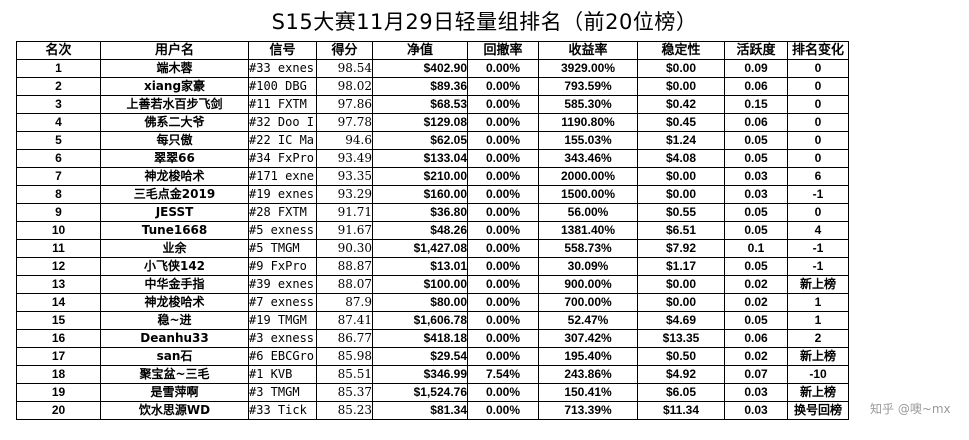 Image resolution: width=969 pixels, height=440 pixels. I want to click on cell-rank: 20, so click(58, 410).